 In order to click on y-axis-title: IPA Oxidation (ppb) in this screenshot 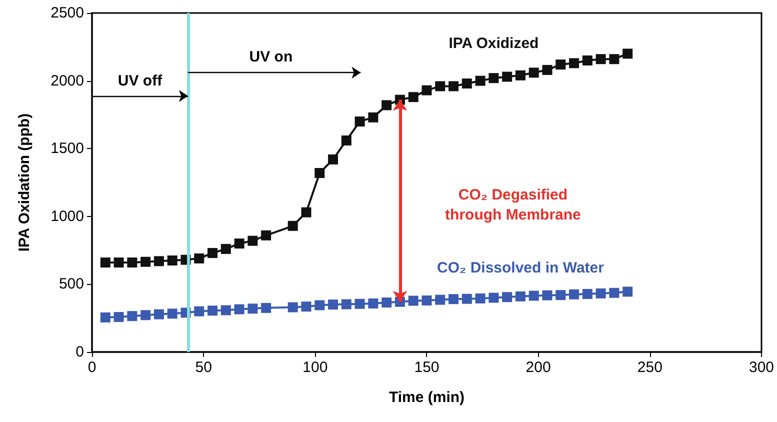, I will do `click(24, 182)`.